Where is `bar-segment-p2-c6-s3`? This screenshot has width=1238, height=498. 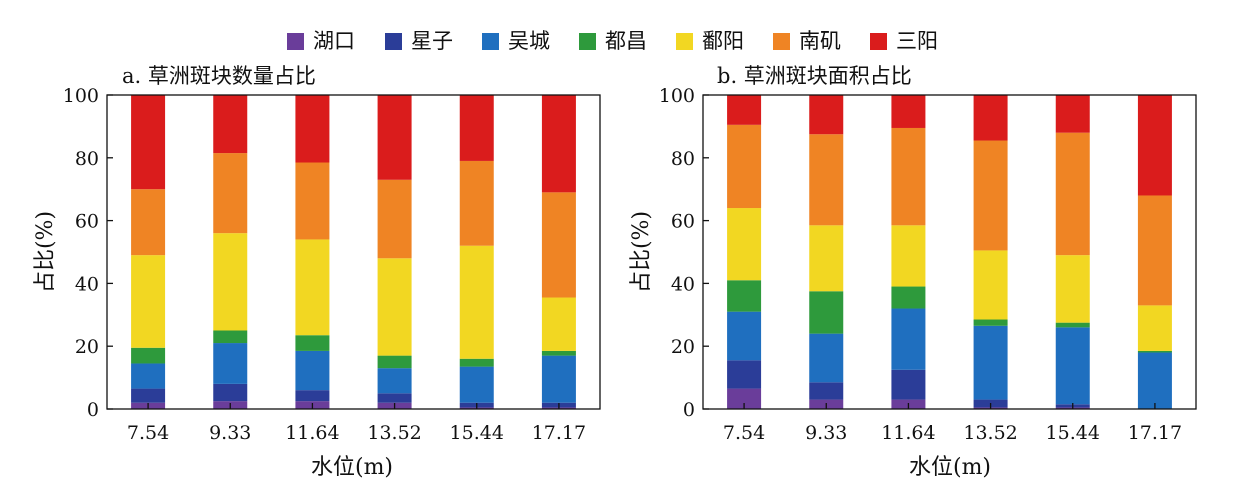
bar-segment-p2-c6-s3 is located at coordinates (1154, 380).